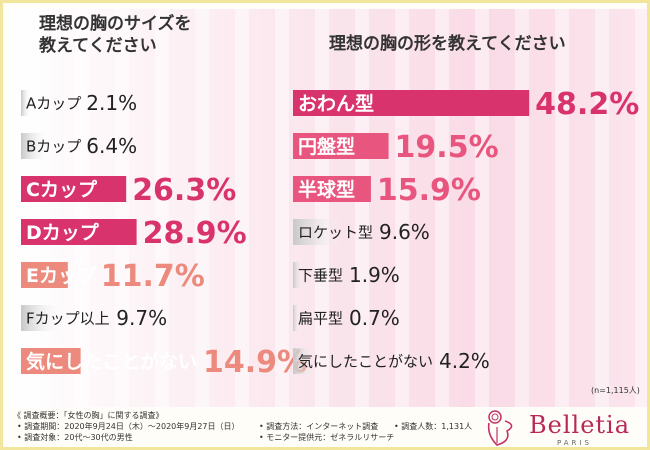 This screenshot has width=650, height=450. I want to click on footer-count: • 調査人数：1,131人, so click(433, 426).